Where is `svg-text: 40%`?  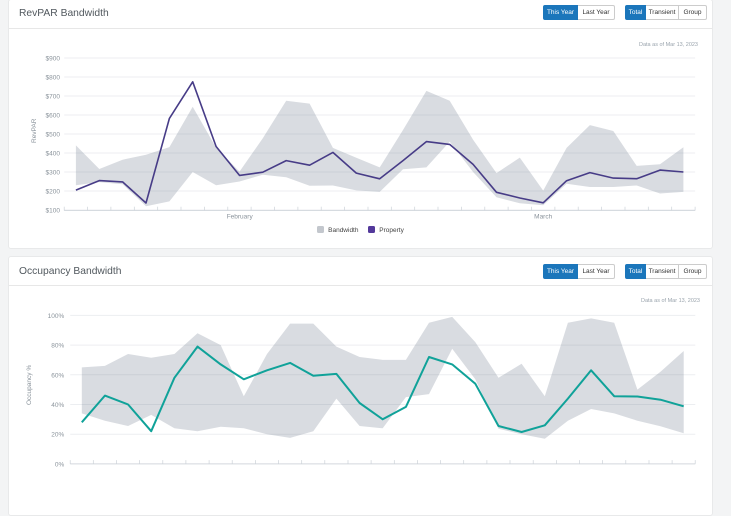 svg-text: 40% is located at coordinates (57, 405).